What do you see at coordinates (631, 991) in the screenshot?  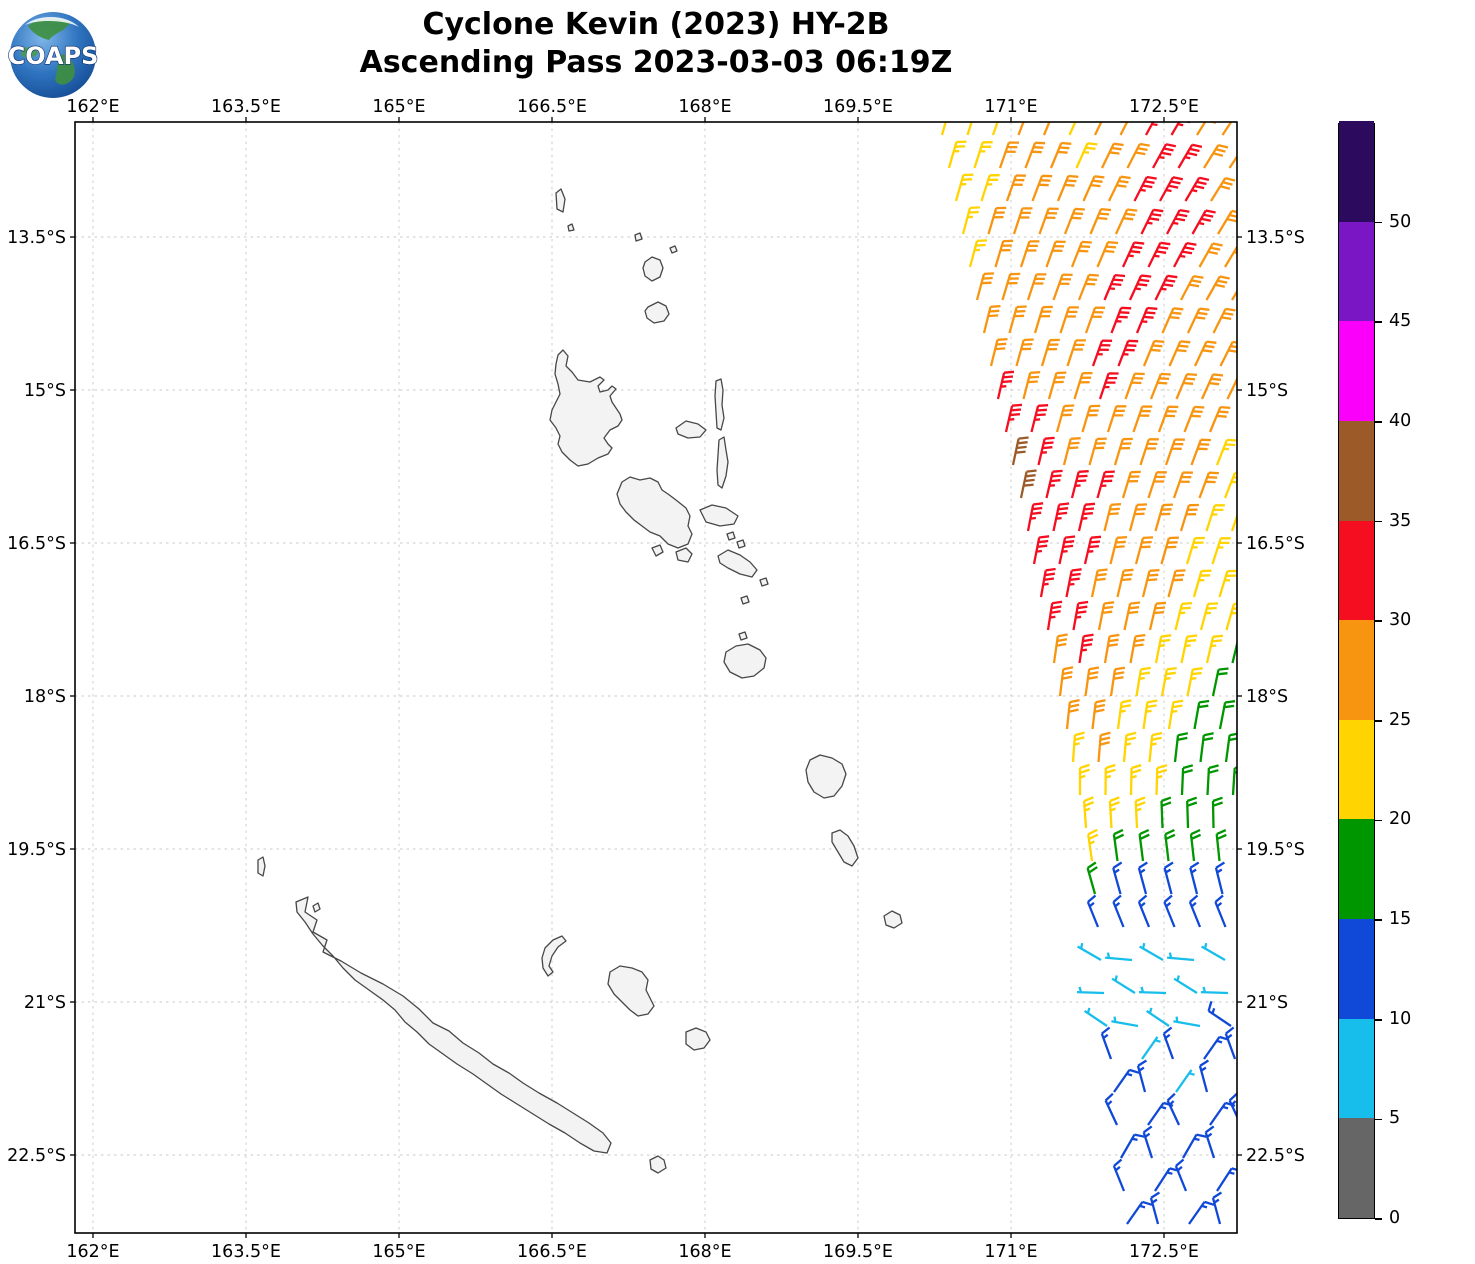 I see `island-lifou` at bounding box center [631, 991].